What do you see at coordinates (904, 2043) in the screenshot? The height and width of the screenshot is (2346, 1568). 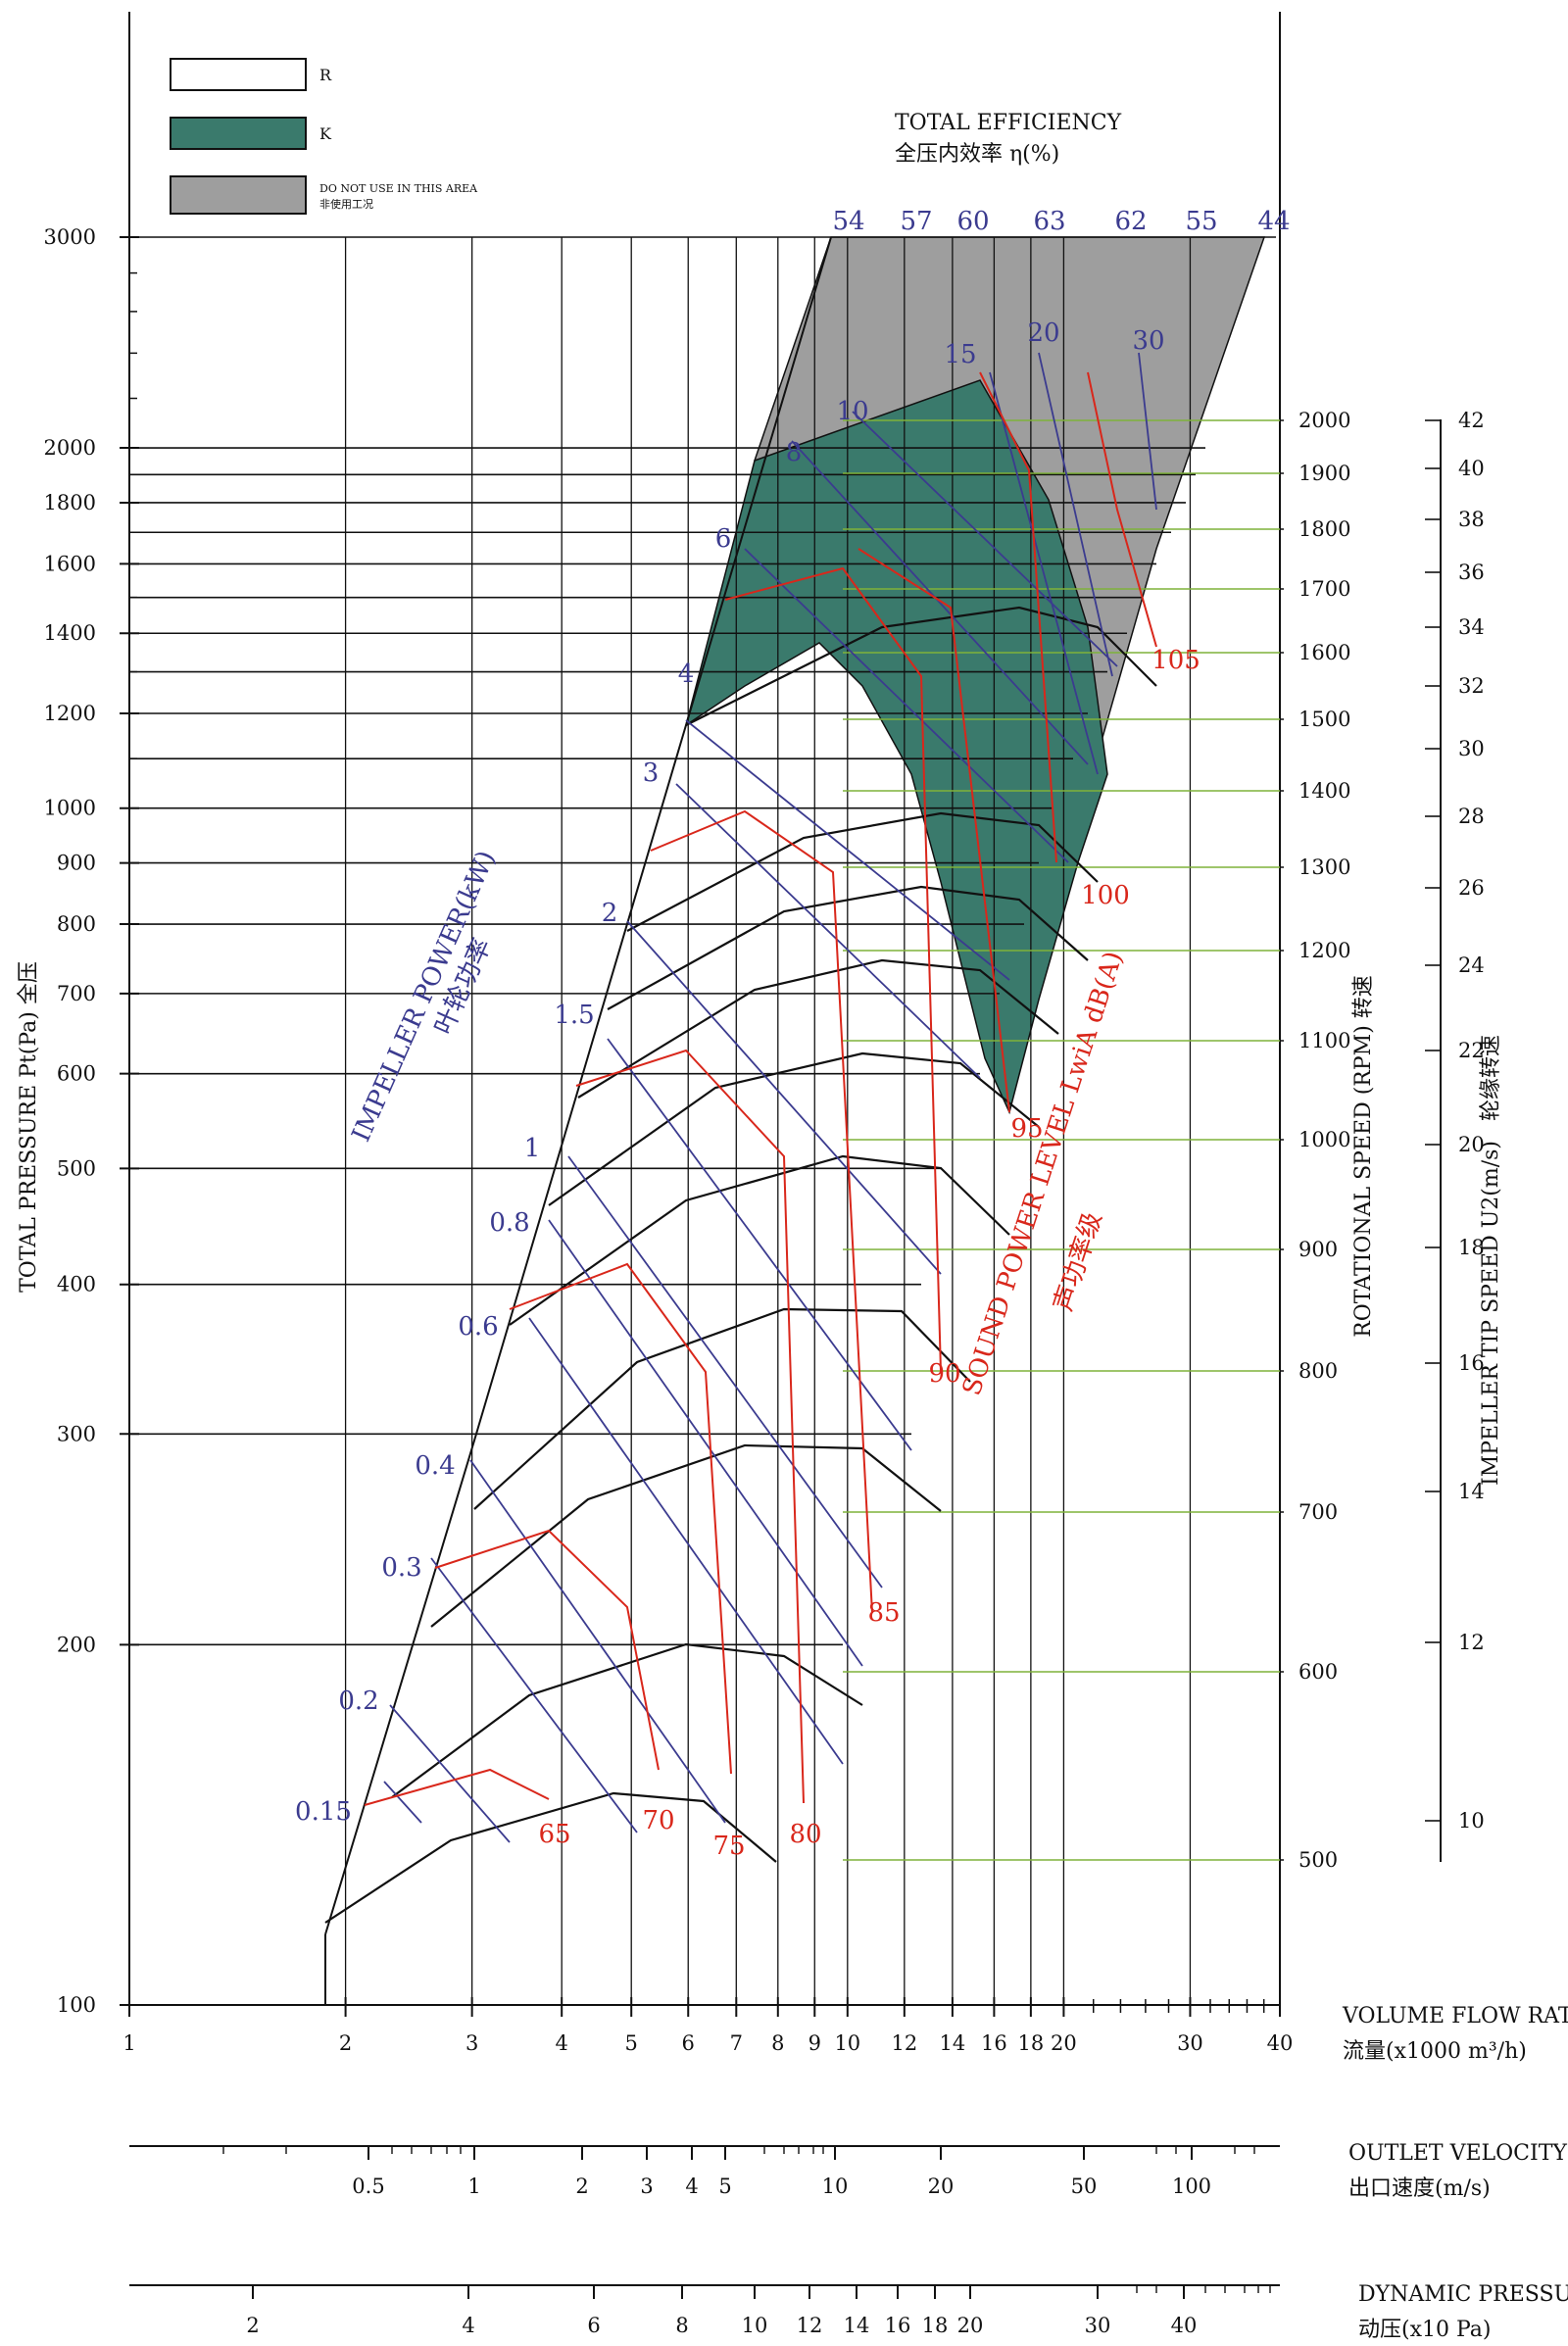 I see `x-tick-label: 12` at bounding box center [904, 2043].